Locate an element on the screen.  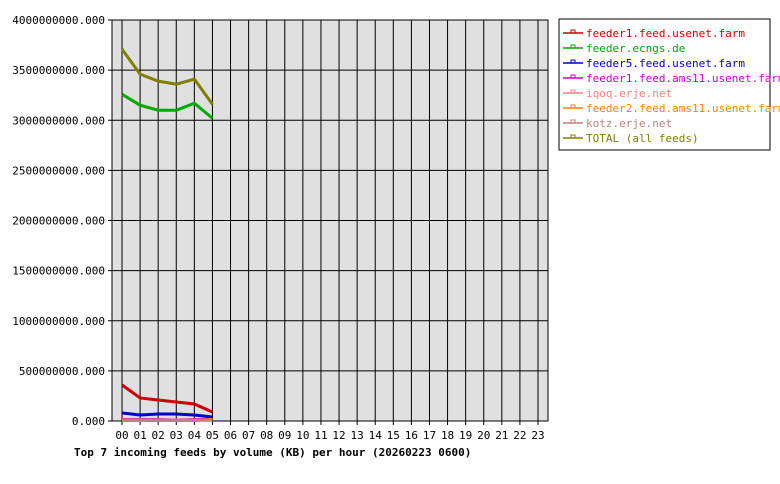
x-tick-label: 21 is located at coordinates (501, 435).